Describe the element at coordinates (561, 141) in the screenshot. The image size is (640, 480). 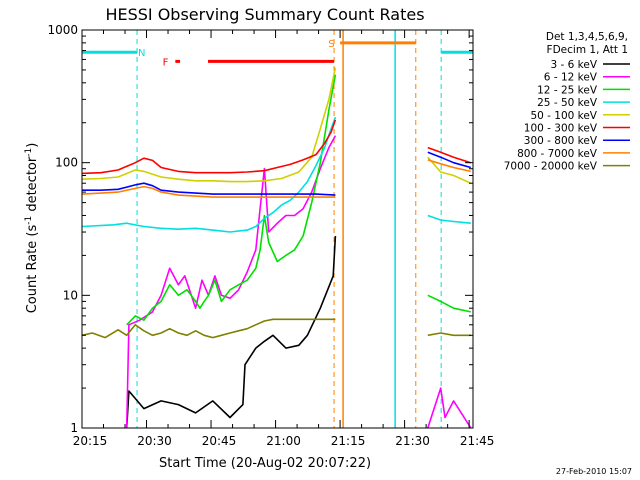
I see `legend-label: 300 - 800 keV` at that location.